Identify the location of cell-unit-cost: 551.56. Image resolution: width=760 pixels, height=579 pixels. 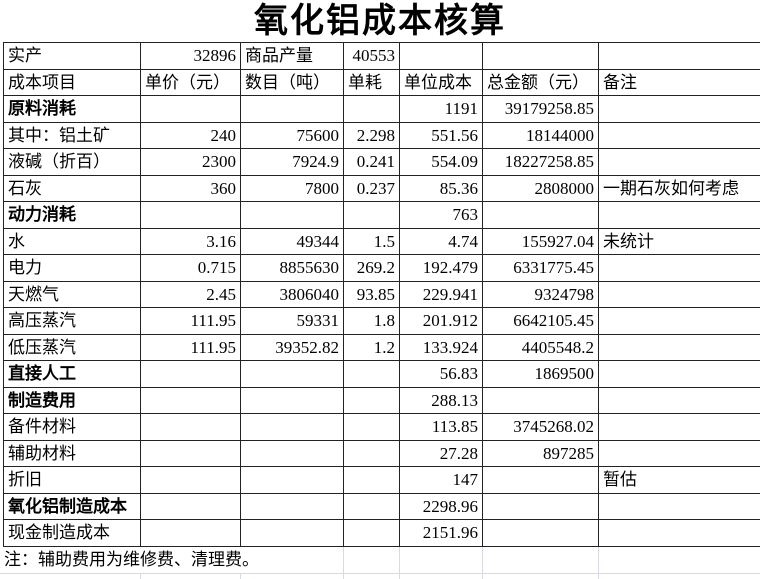
(441, 135).